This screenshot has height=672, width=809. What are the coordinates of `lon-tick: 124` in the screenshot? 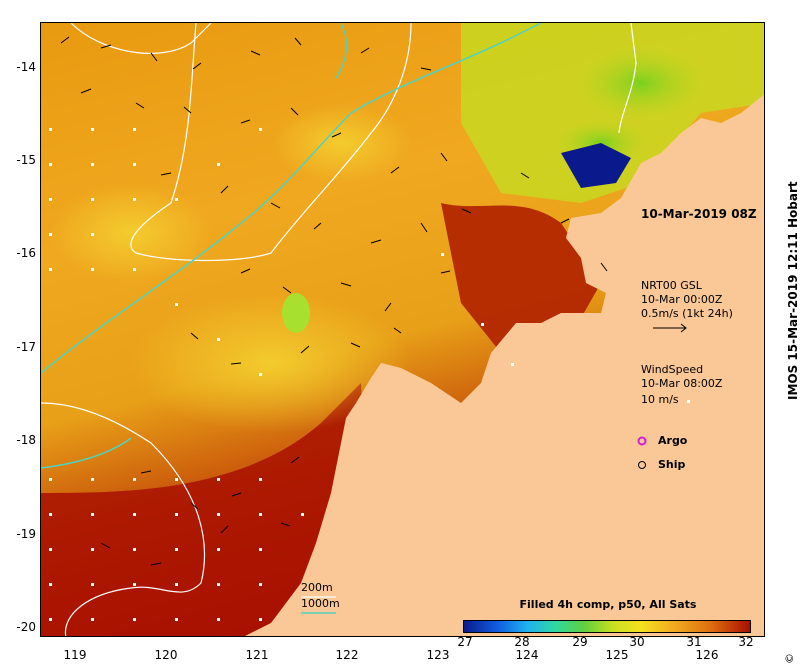 It's located at (527, 655).